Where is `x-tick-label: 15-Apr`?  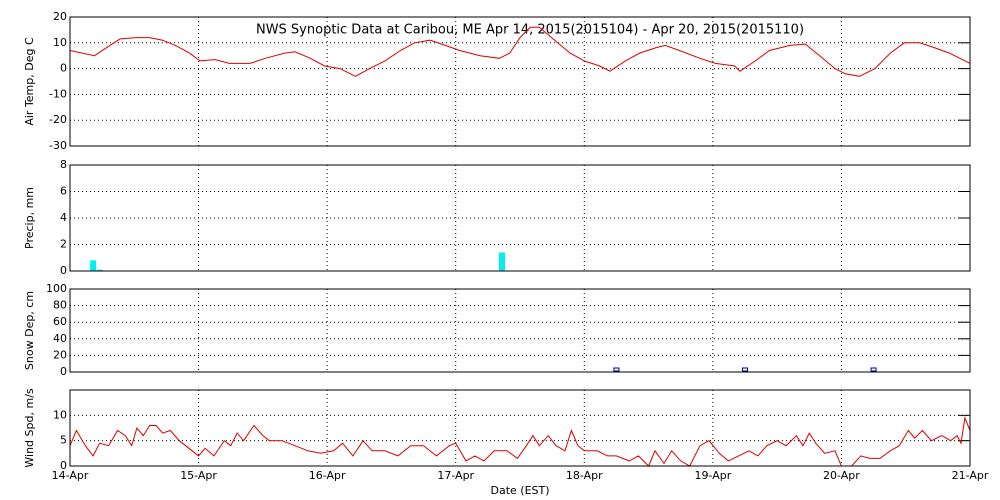
x-tick-label: 15-Apr is located at coordinates (198, 475).